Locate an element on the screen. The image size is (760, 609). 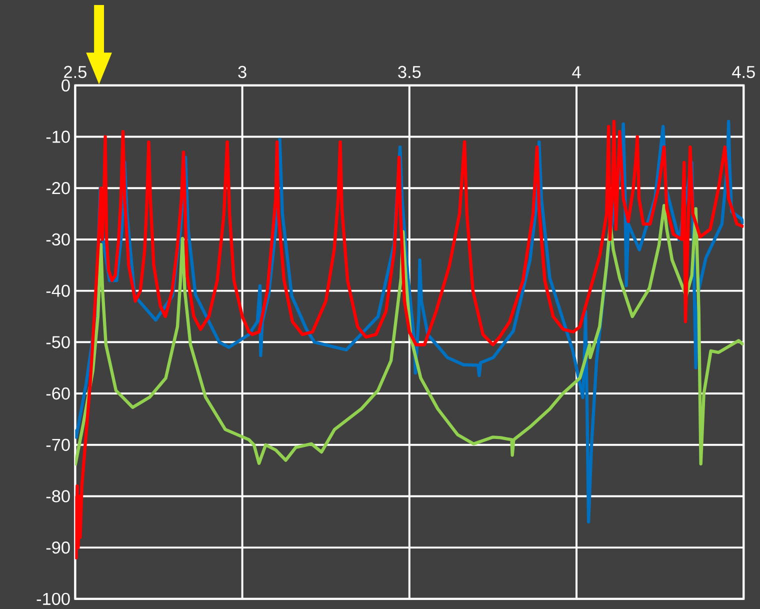
x-tick-label: 4.5 is located at coordinates (743, 72).